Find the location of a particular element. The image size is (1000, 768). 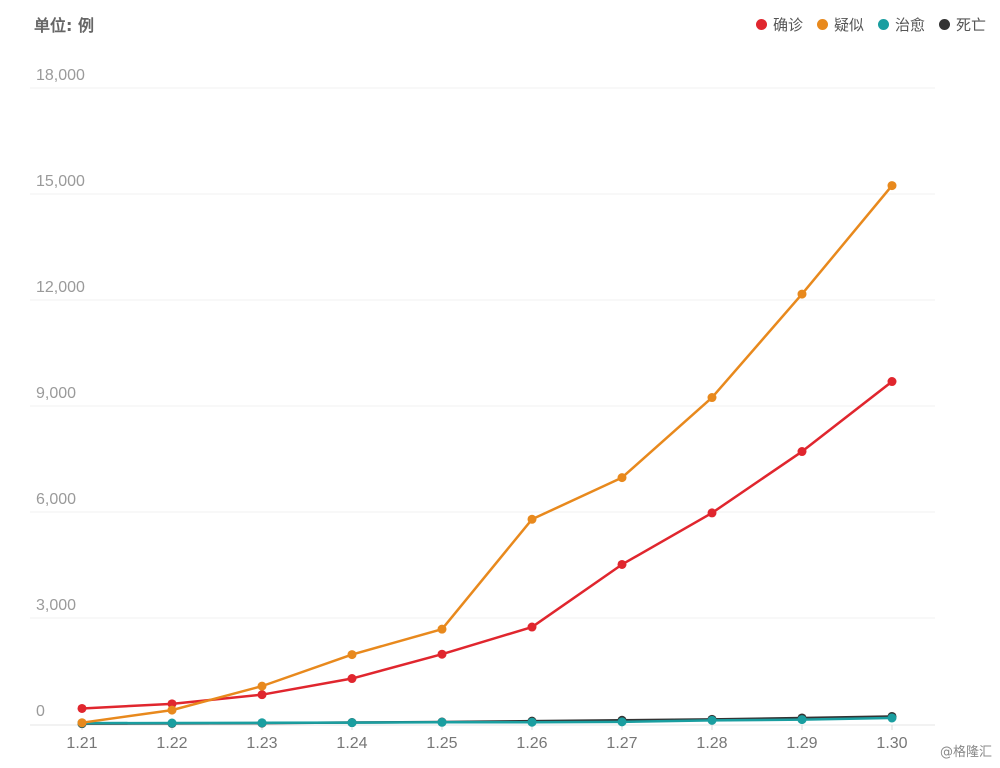

legend-label: 死亡 is located at coordinates (970, 25).